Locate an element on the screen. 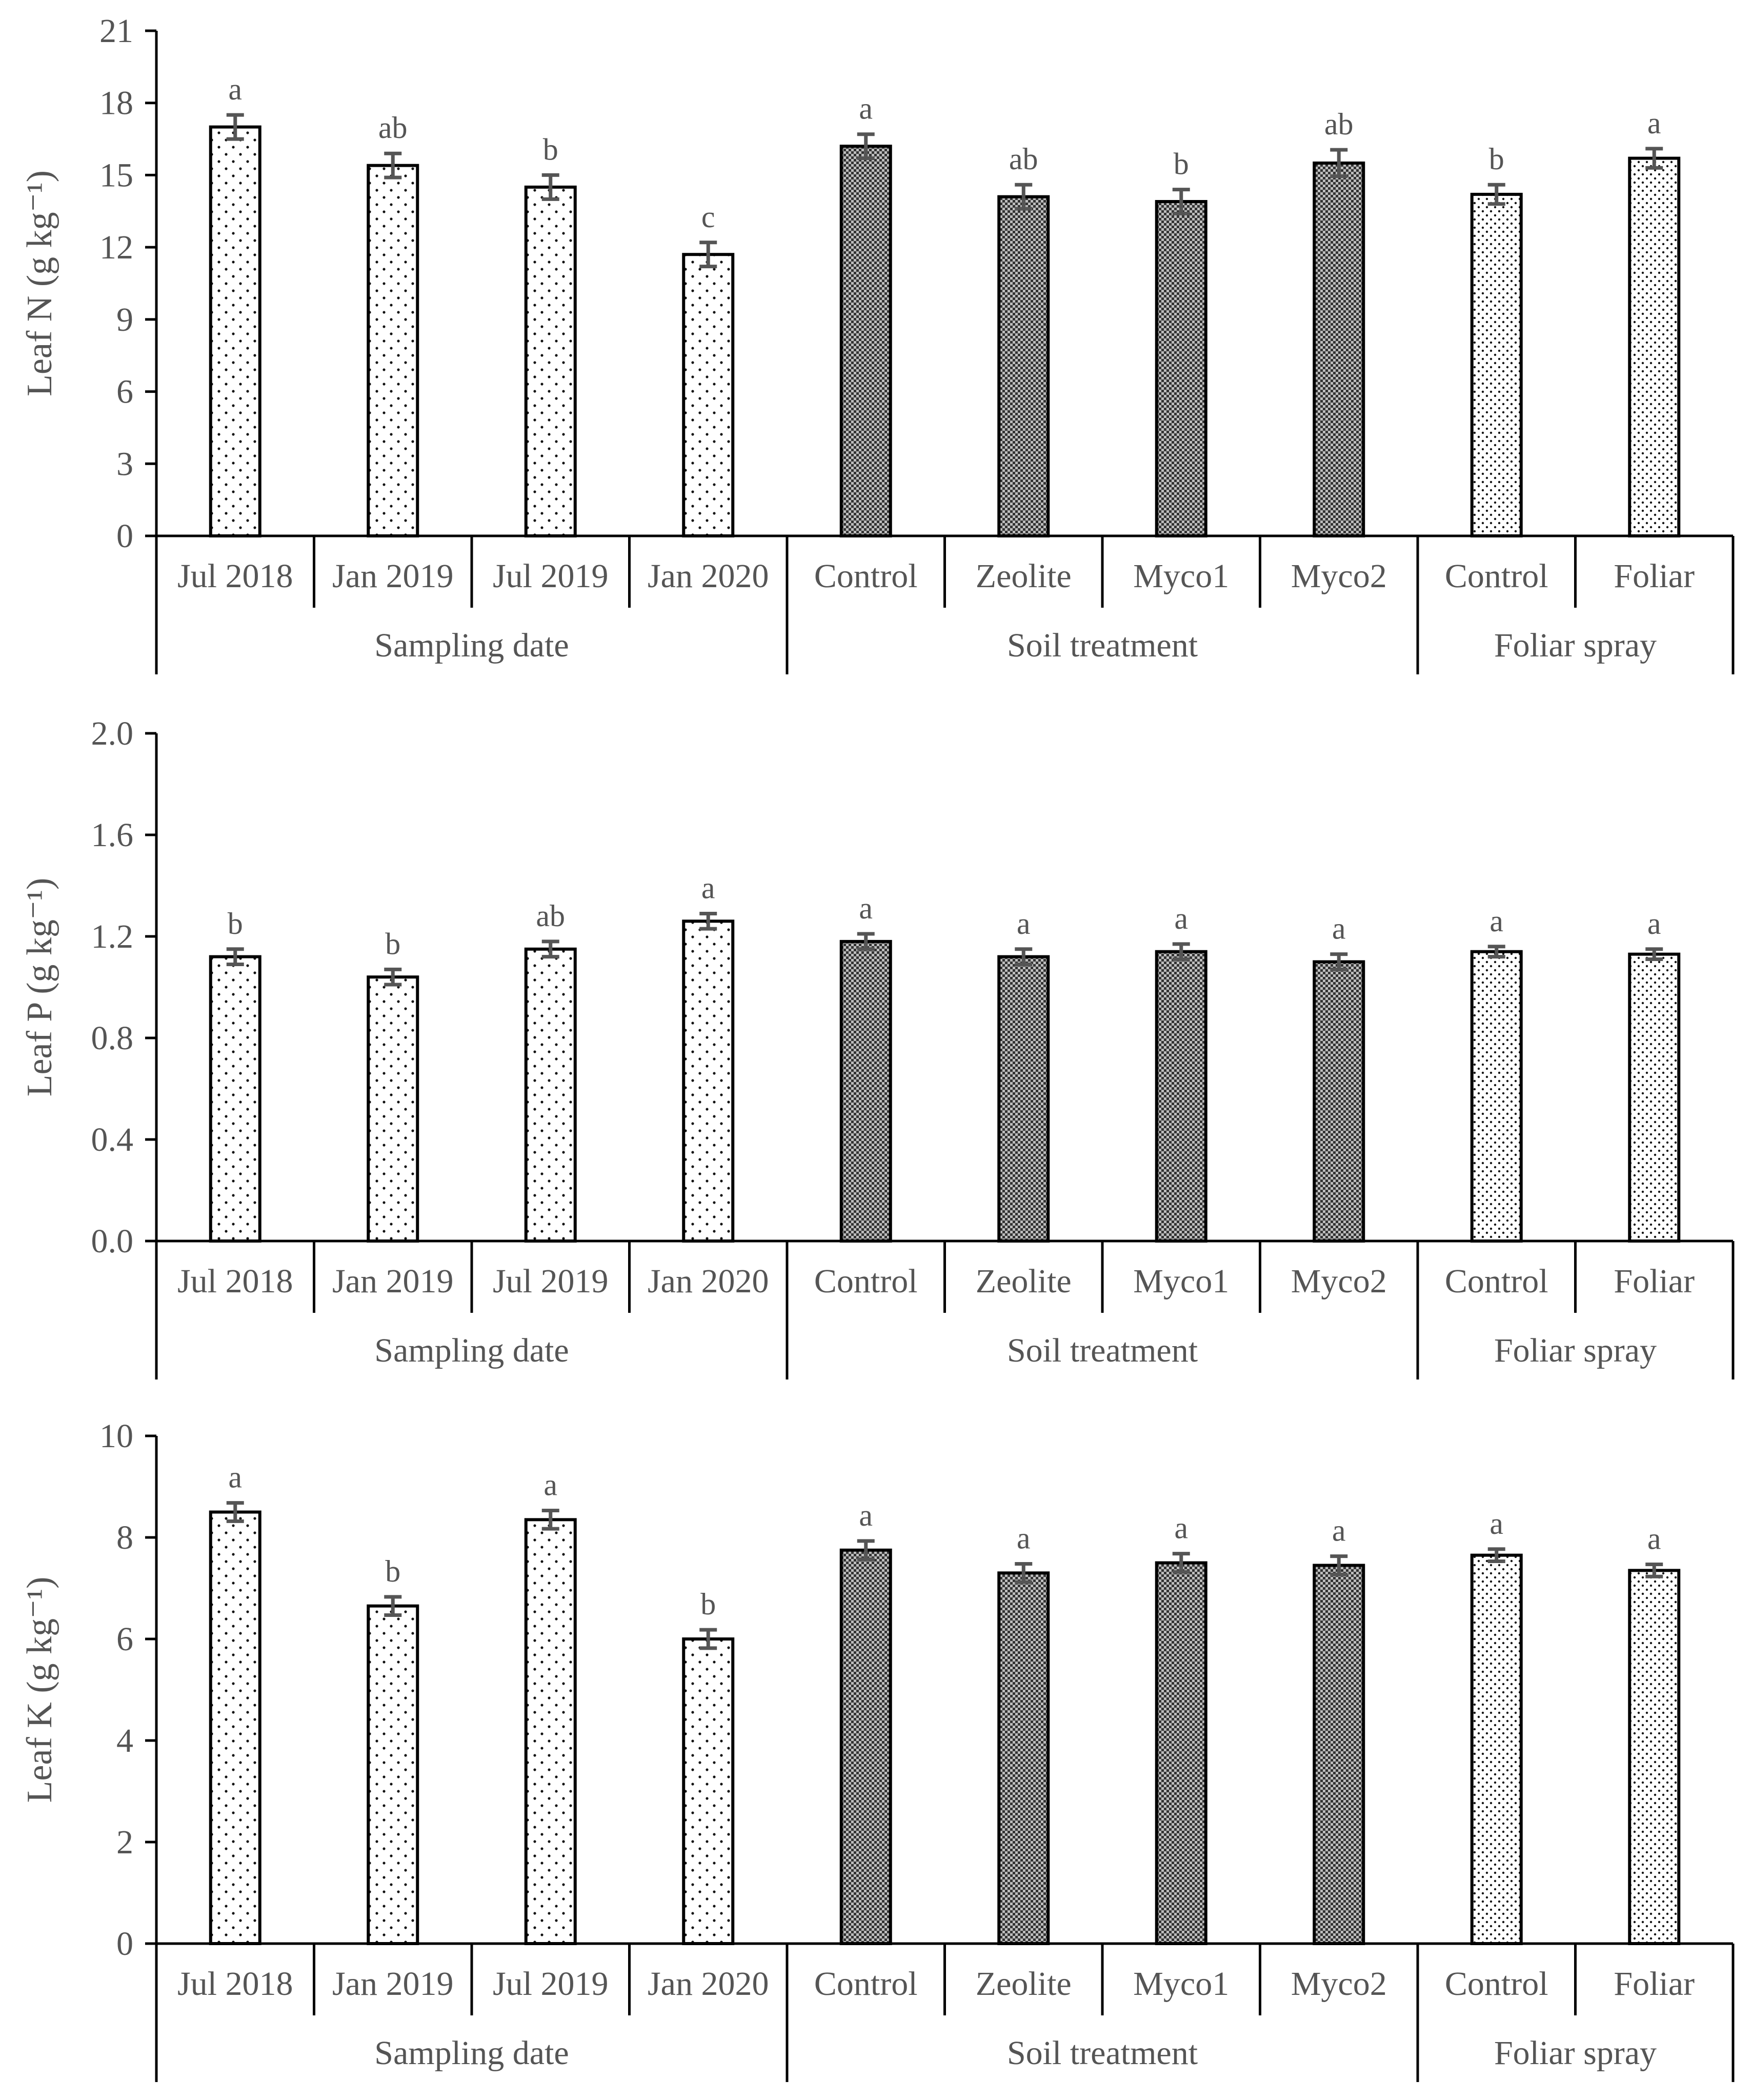  leaf-p-category-label: Jan 2019 is located at coordinates (392, 1281).